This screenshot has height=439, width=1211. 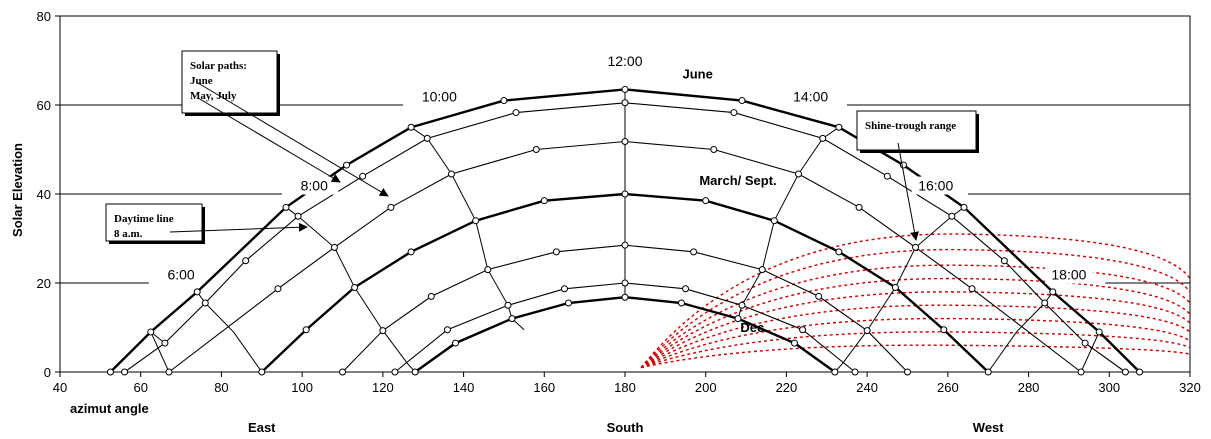 I want to click on hour-label: 14:00, so click(x=810, y=97).